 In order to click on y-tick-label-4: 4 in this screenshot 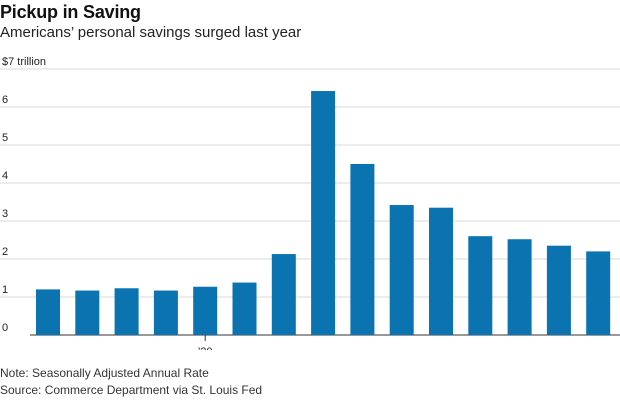, I will do `click(5, 176)`.